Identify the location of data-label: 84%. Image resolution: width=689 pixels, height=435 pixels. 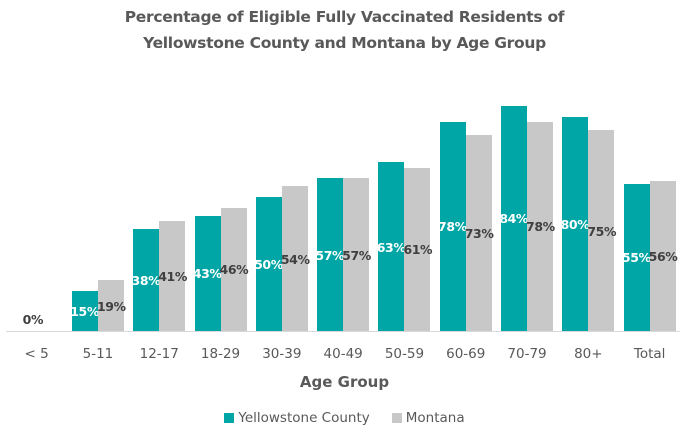
(514, 219).